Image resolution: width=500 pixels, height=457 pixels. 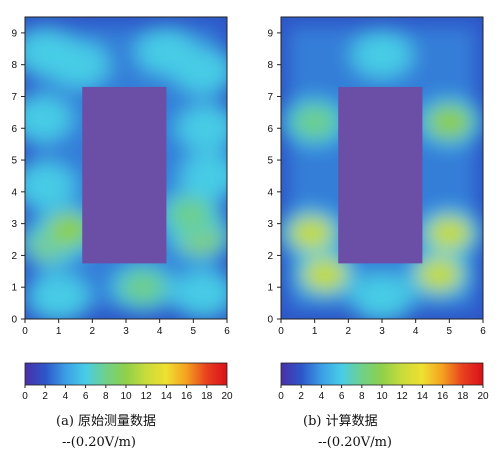 What do you see at coordinates (106, 421) in the screenshot?
I see `caption-a: (a) 原始测量数据` at bounding box center [106, 421].